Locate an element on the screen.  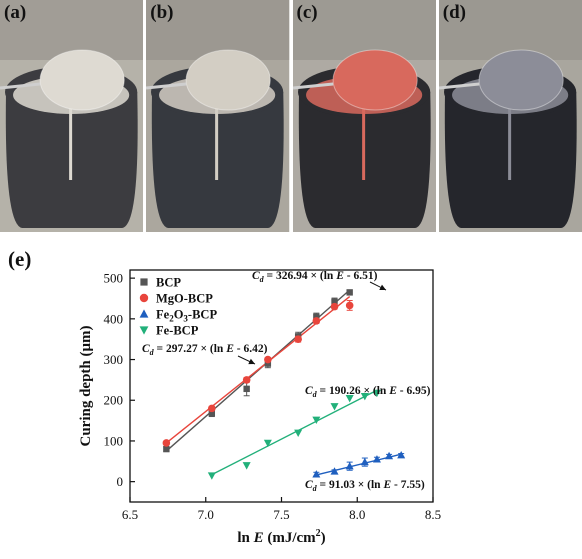
y-tick-label: 0 is located at coordinates (120, 481).